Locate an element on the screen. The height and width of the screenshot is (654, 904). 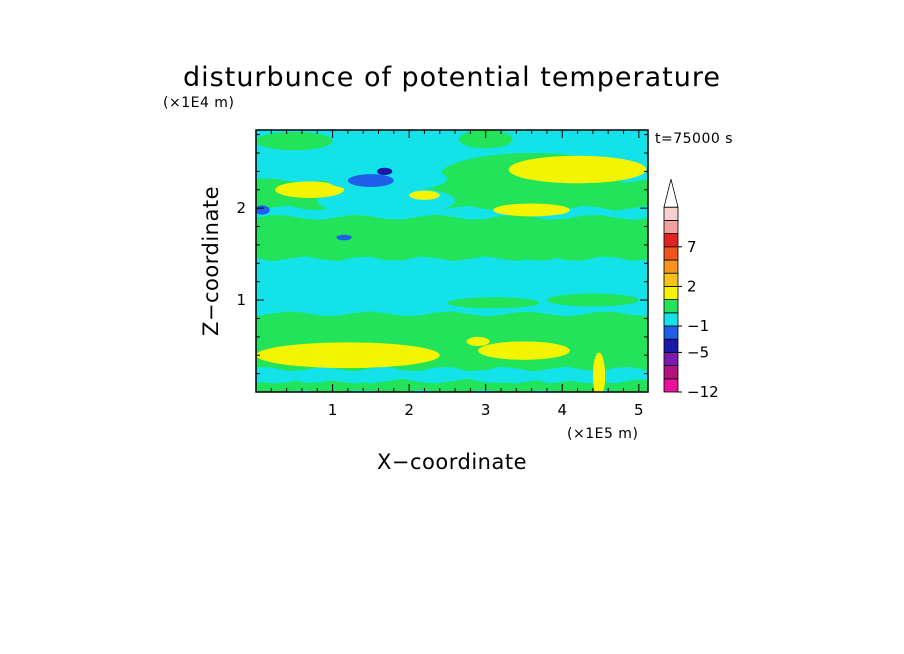
x-axis-title: X−coordinate is located at coordinates (452, 462).